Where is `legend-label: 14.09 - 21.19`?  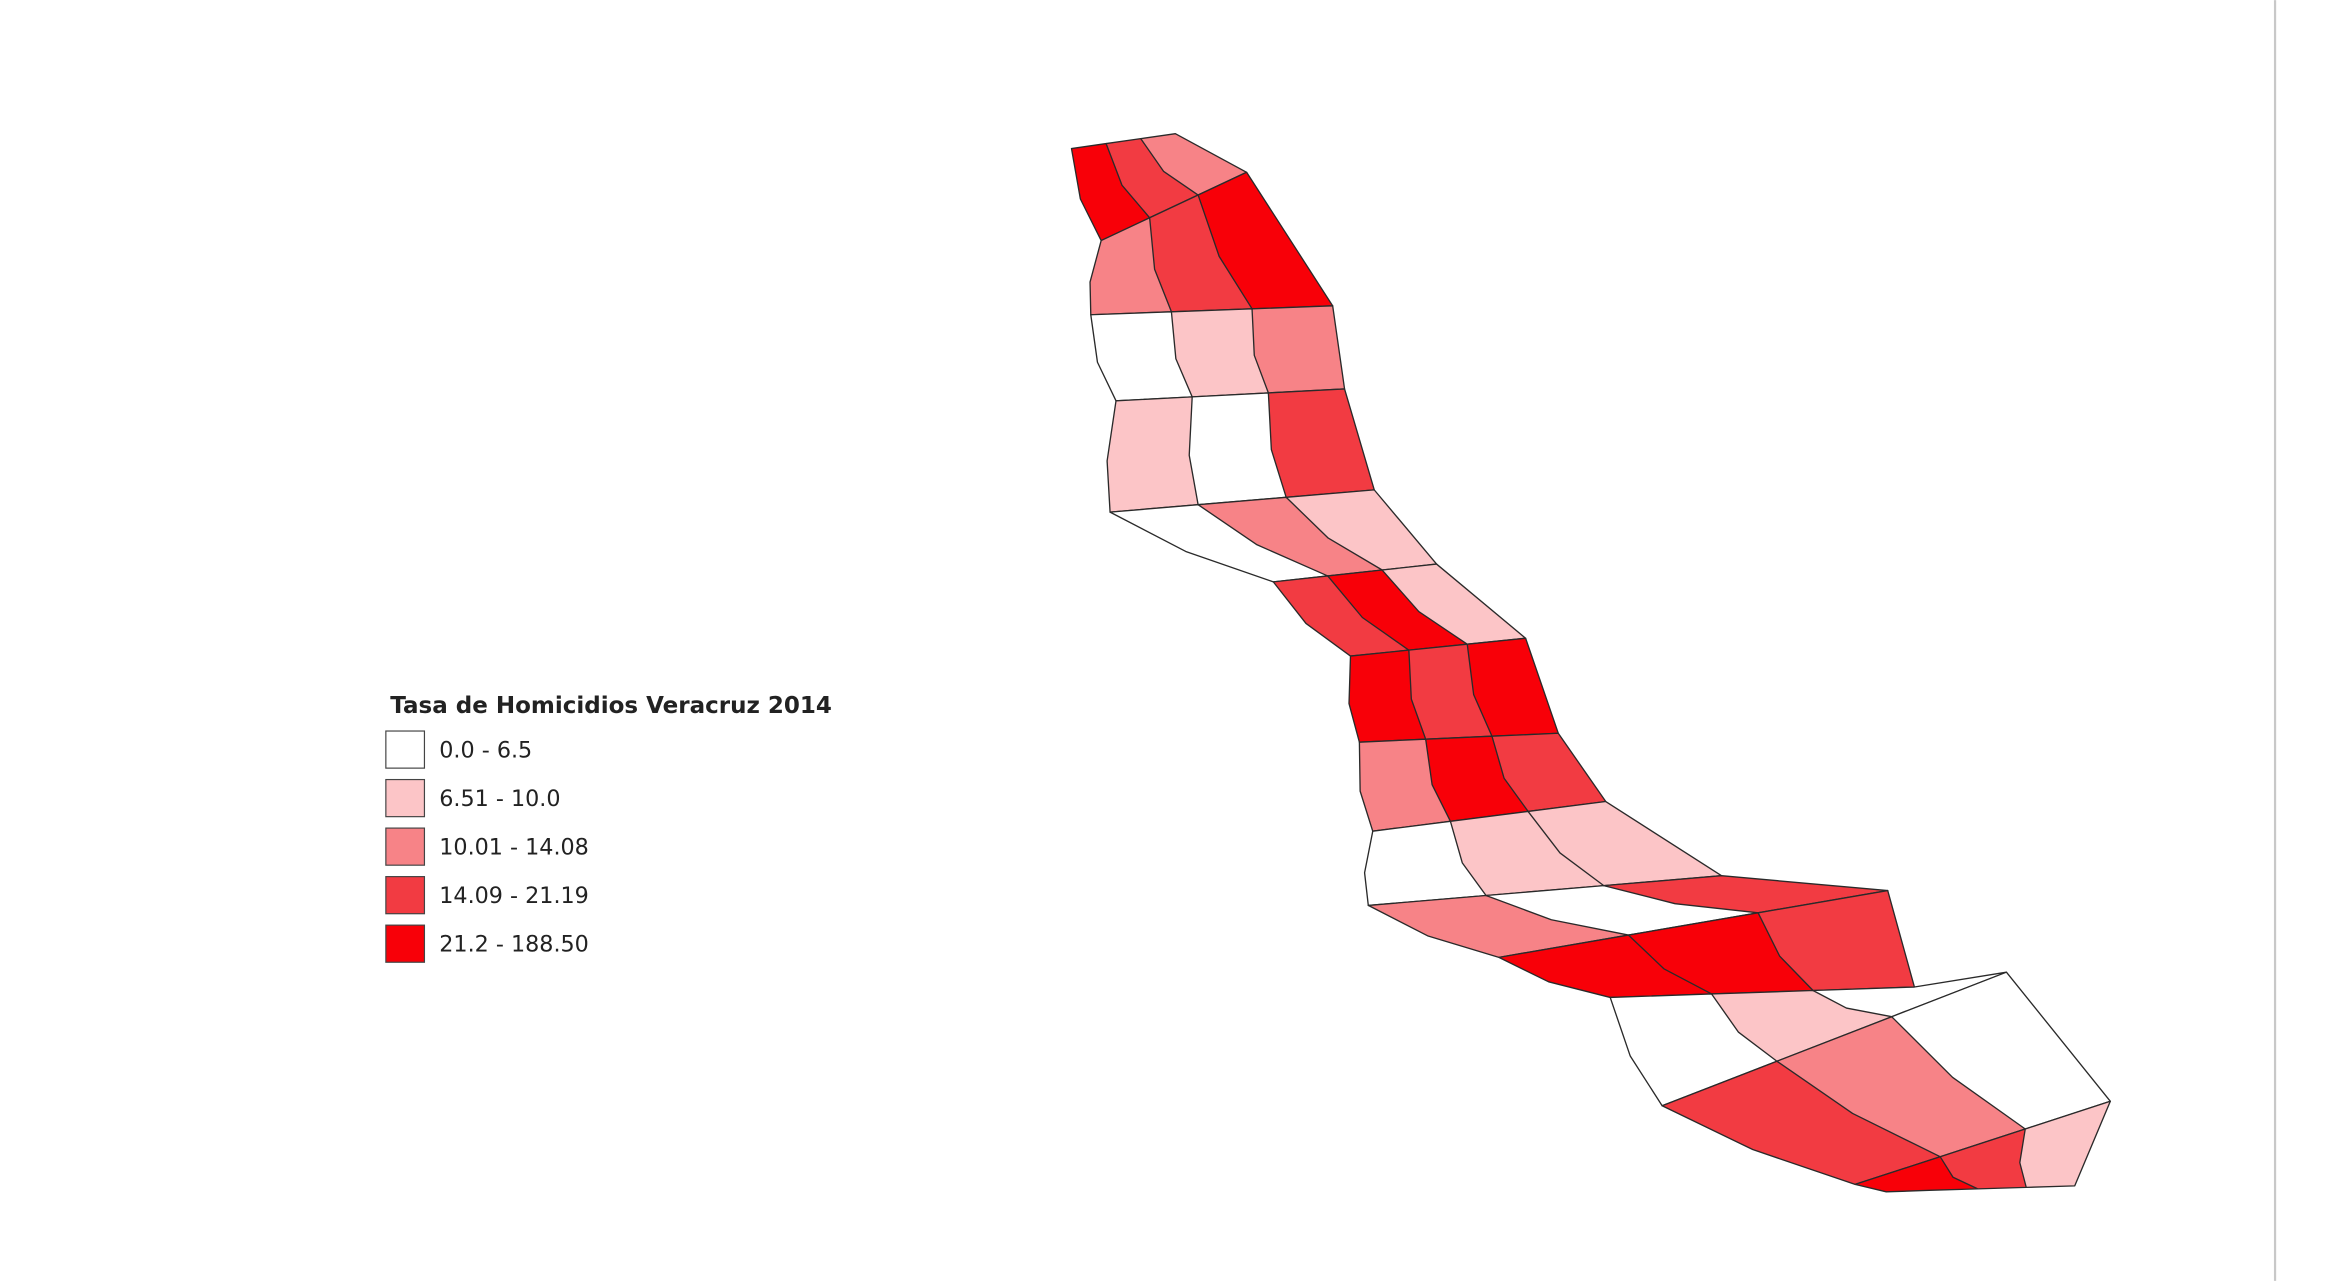
legend-label: 14.09 - 21.19 is located at coordinates (514, 896).